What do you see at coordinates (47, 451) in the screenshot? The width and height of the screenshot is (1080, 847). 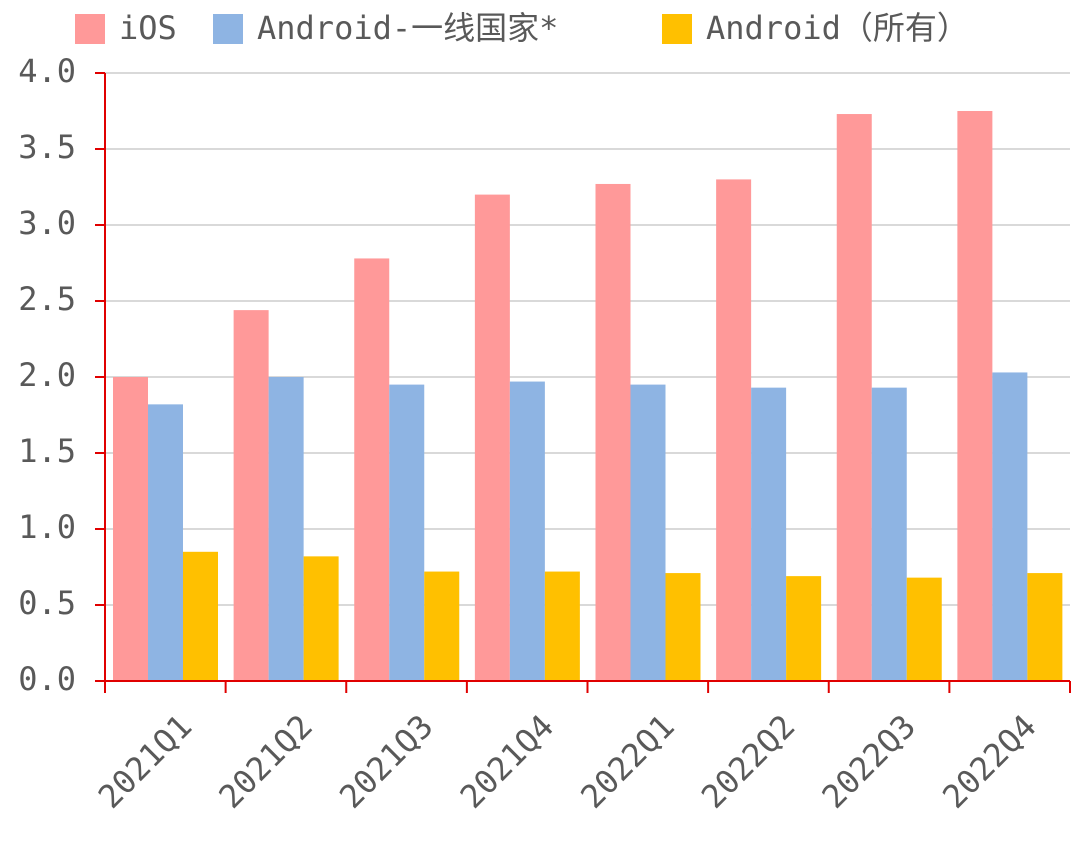 I see `y-tick-label: 1.5` at bounding box center [47, 451].